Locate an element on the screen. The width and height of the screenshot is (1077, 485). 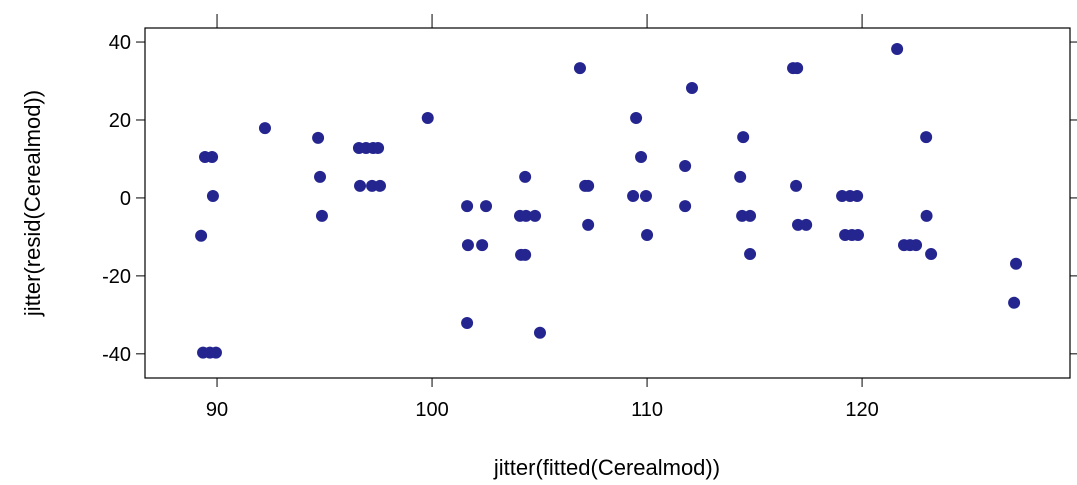
x-tick-label: 90 is located at coordinates (217, 410).